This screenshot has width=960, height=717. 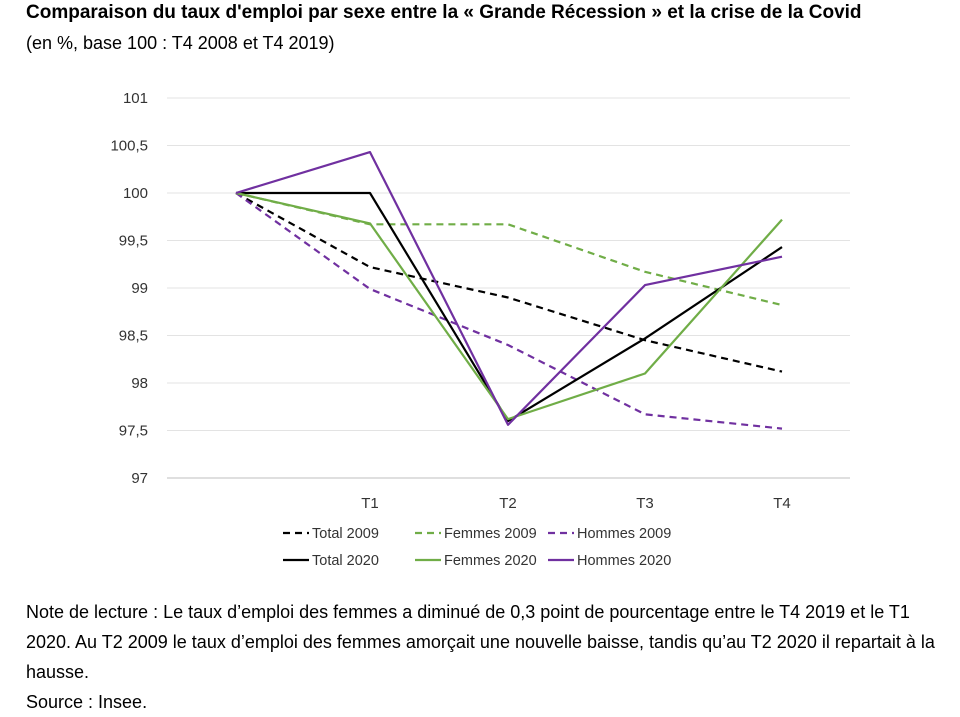 What do you see at coordinates (129, 146) in the screenshot?
I see `y-tick-label: 100,5` at bounding box center [129, 146].